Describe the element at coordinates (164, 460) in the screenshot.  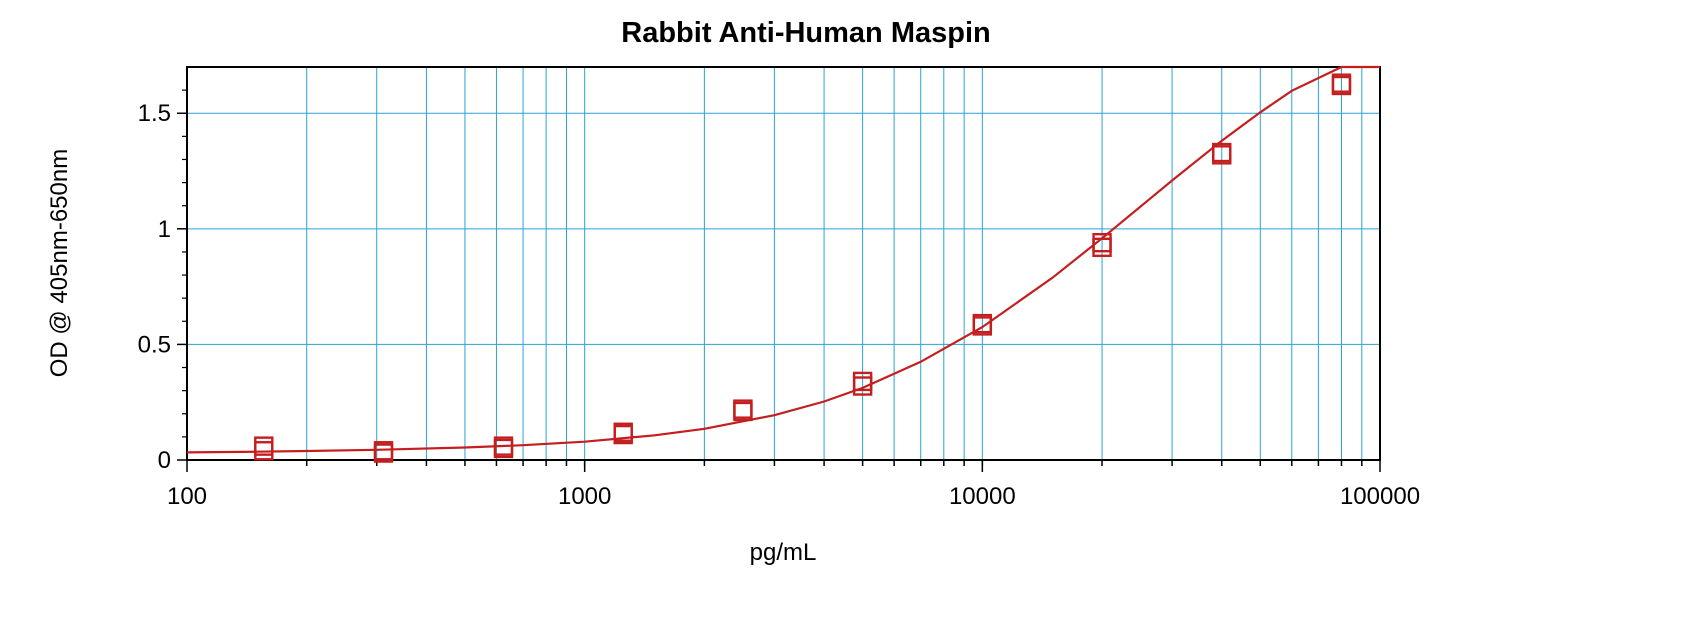
I see `y-tick-label: 0` at that location.